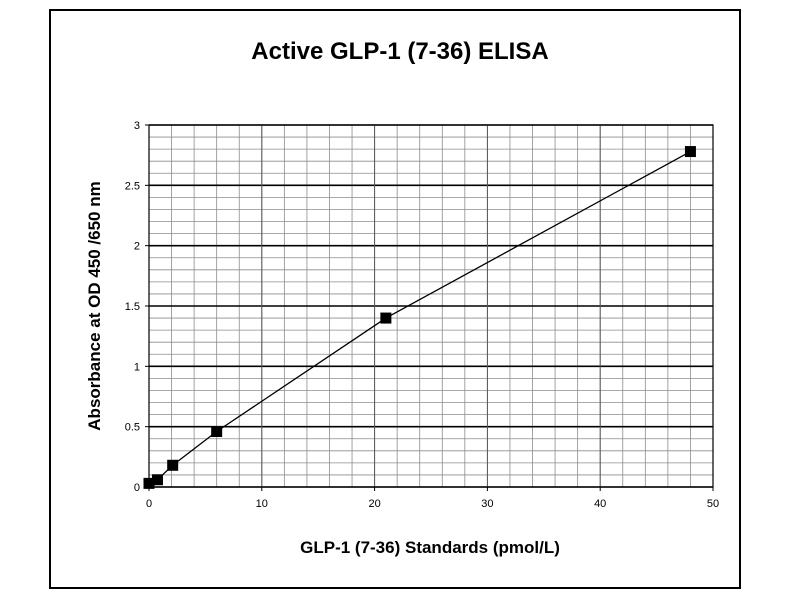  What do you see at coordinates (132, 307) in the screenshot?
I see `y-tick-label: 1.5` at bounding box center [132, 307].